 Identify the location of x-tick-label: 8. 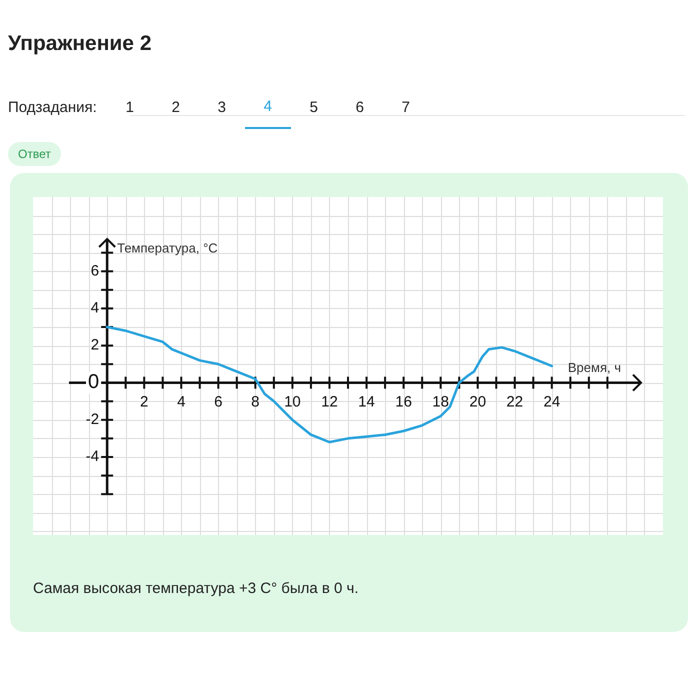
(255, 401).